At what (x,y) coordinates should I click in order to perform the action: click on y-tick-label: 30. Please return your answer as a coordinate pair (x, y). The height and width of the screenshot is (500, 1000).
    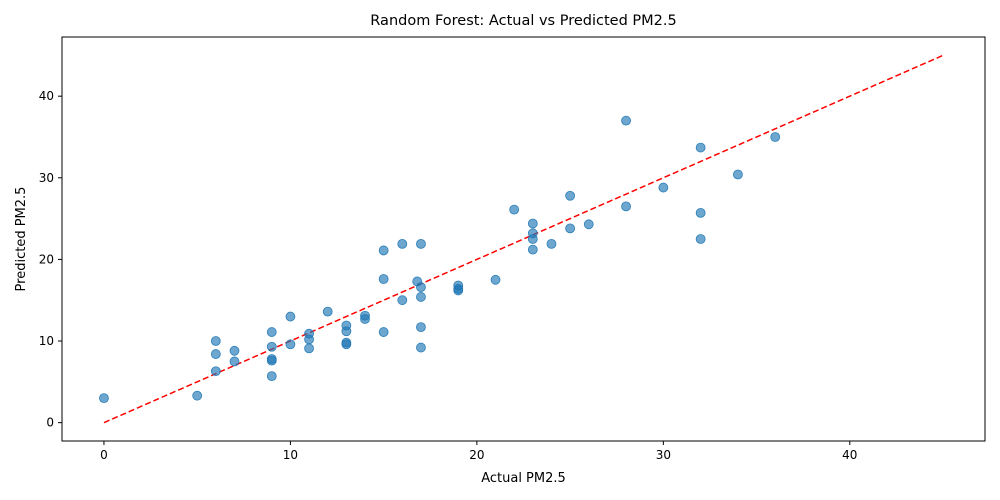
    Looking at the image, I should click on (46, 178).